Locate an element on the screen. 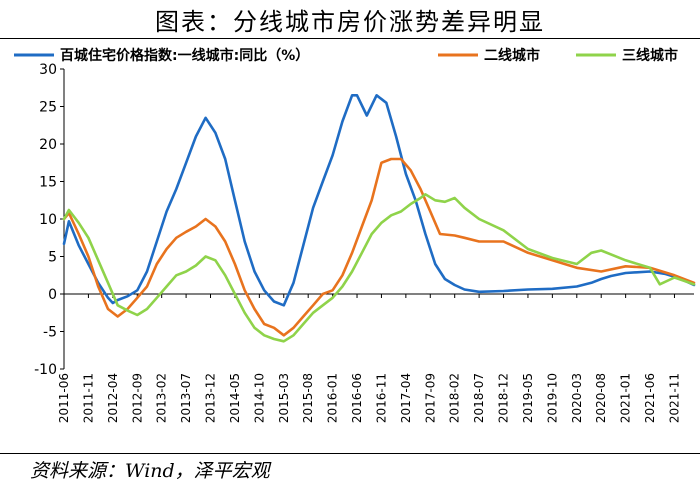 The width and height of the screenshot is (700, 483). y-tick-label: 0 is located at coordinates (52, 295).